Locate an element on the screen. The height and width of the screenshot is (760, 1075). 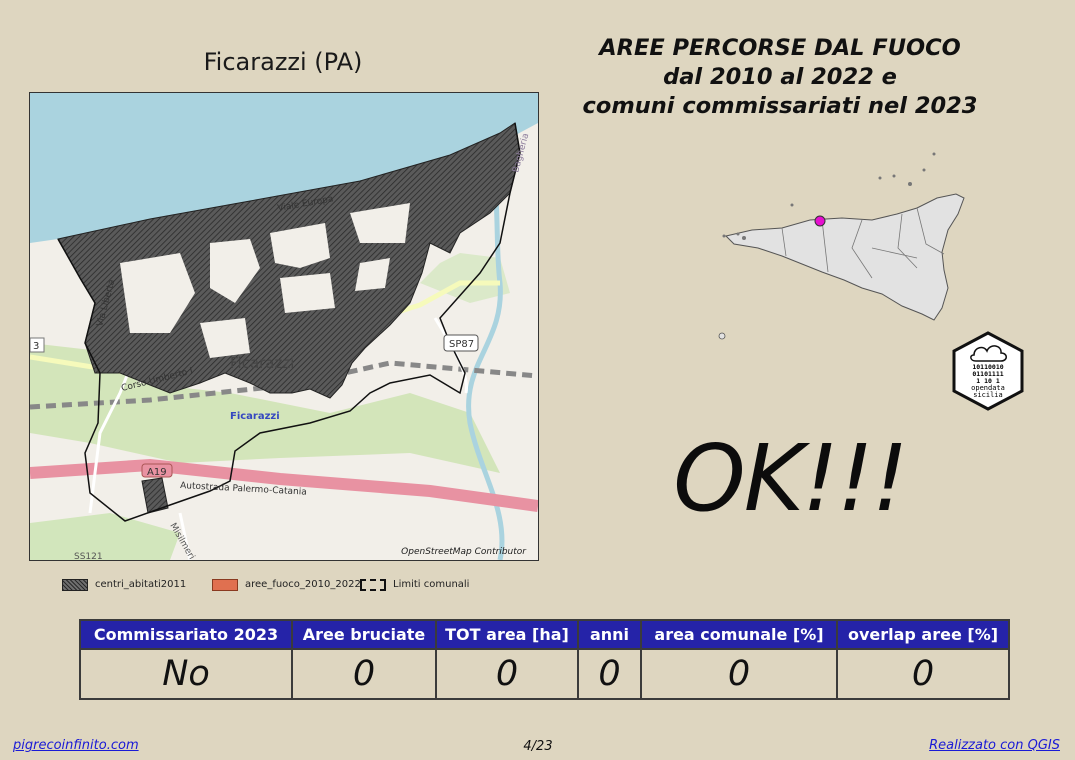
legend-swatch-hatch is located at coordinates (75, 585).